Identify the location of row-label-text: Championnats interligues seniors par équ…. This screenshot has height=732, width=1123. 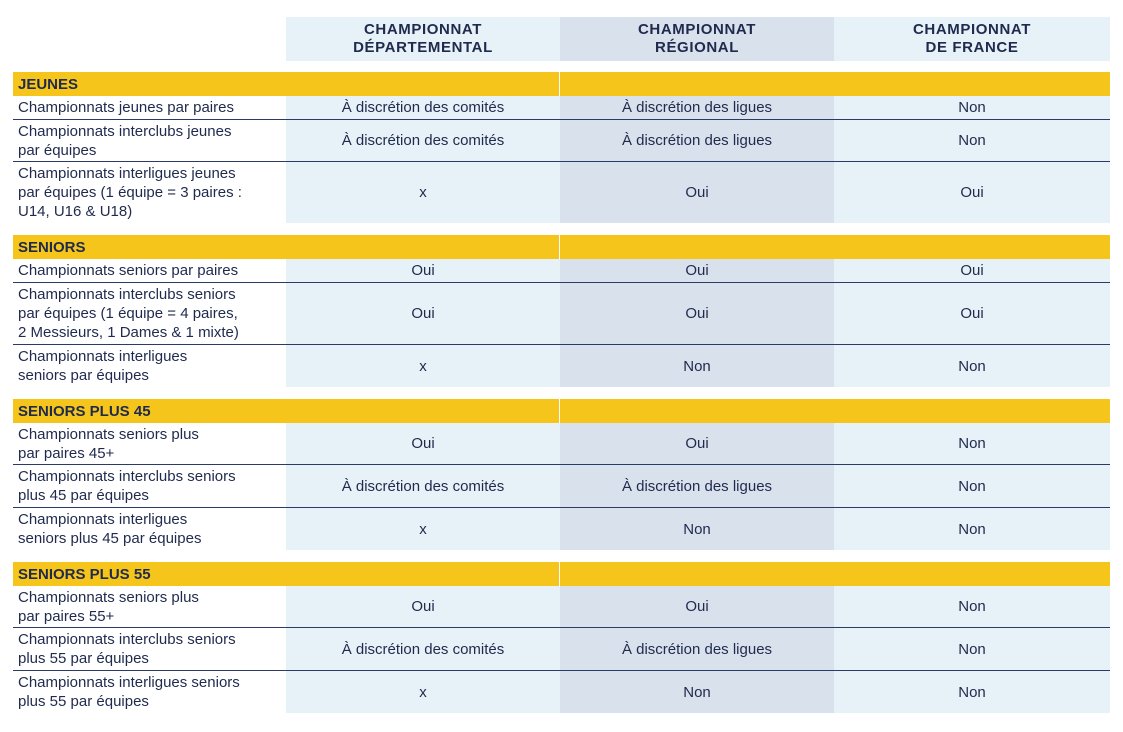
(103, 366).